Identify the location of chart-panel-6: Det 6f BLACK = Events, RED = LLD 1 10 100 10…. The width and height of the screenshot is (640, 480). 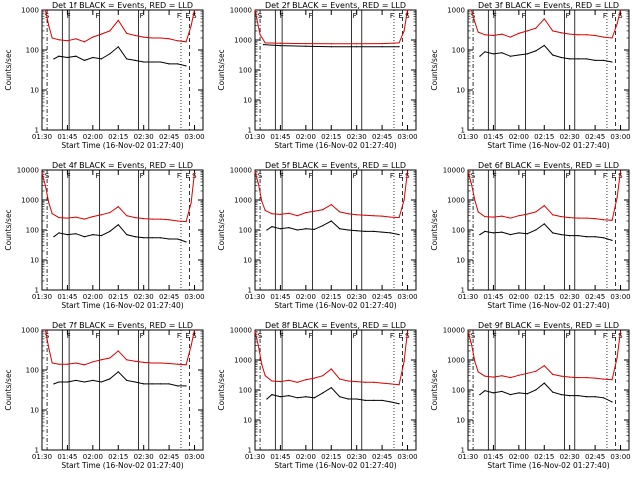
(530, 235).